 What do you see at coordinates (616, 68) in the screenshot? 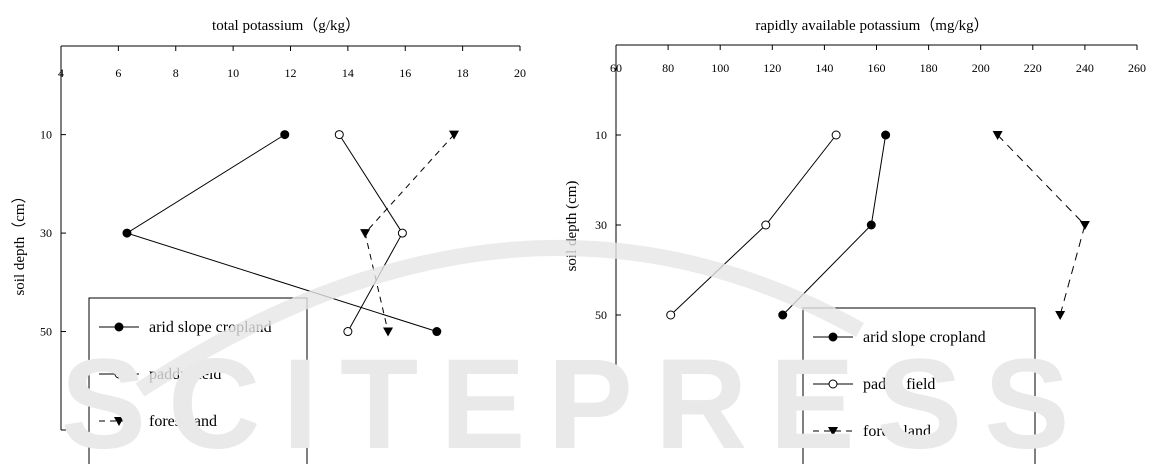
I see `x-tick-label: 60` at bounding box center [616, 68].